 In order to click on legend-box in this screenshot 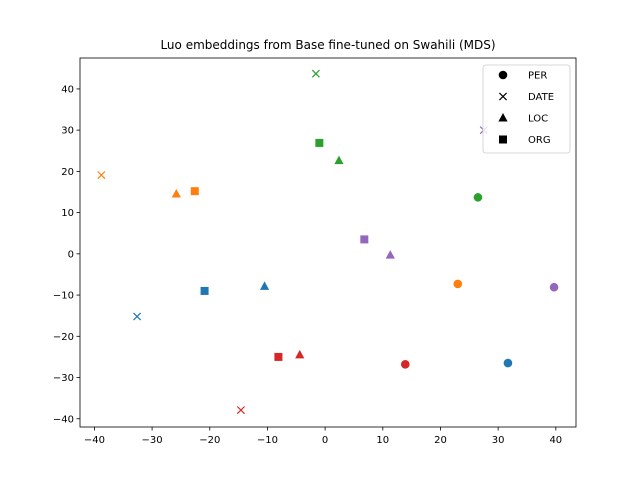, I will do `click(526, 109)`.